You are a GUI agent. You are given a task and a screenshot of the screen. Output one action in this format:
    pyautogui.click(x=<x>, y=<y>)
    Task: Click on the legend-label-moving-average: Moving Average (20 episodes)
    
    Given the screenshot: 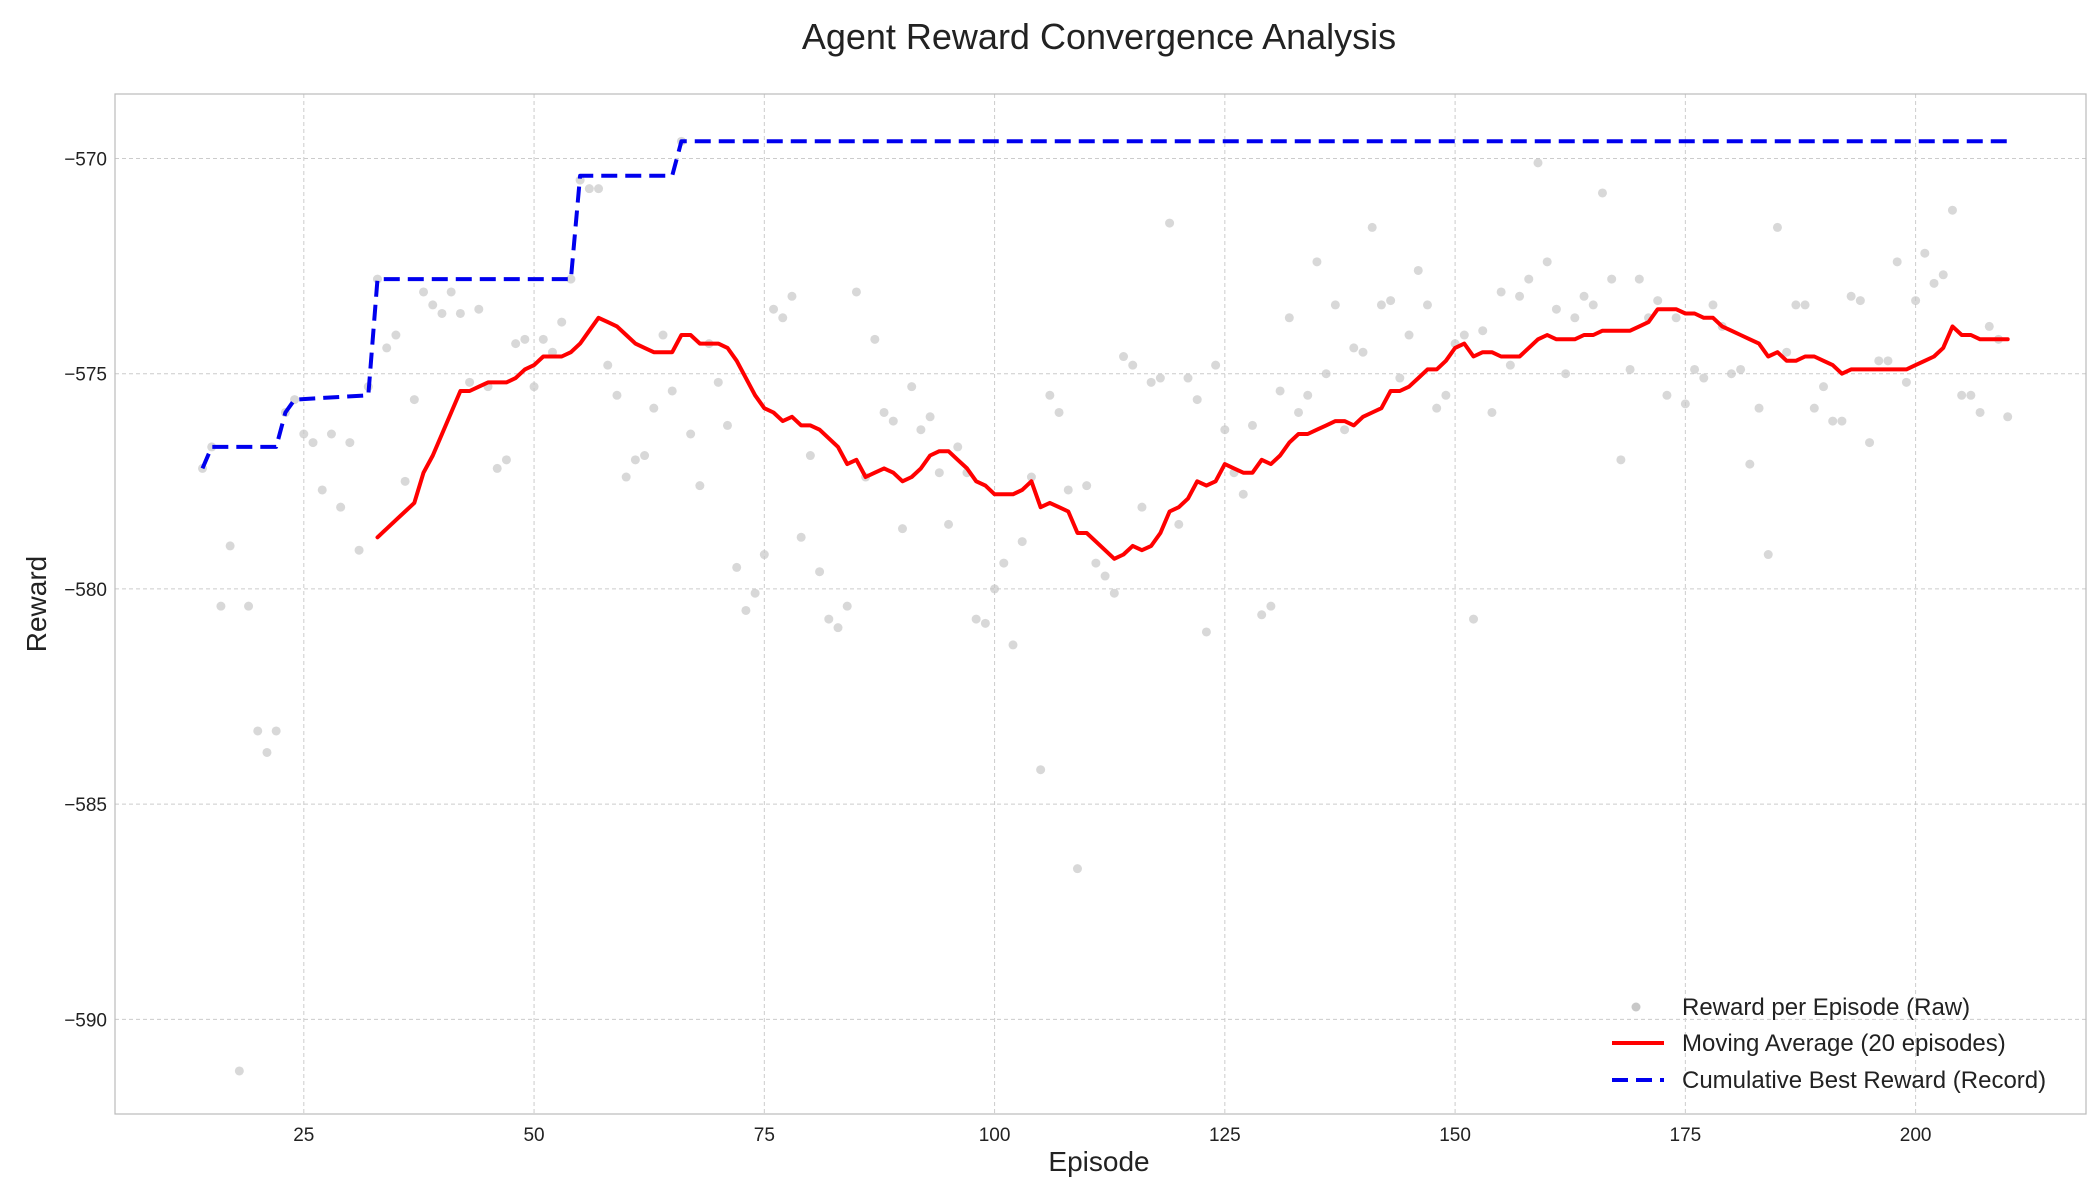 What is the action you would take?
    pyautogui.click(x=1844, y=1043)
    